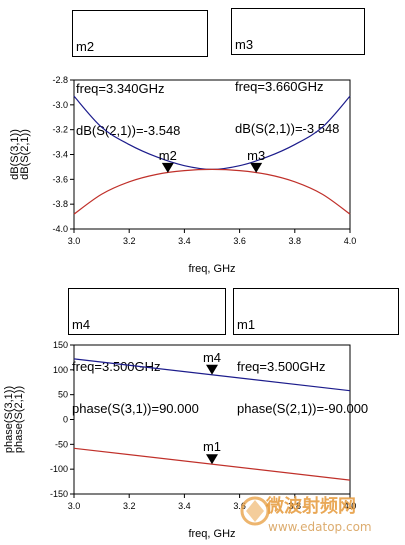 The width and height of the screenshot is (405, 545). I want to click on marker-box-m4-value: phase(S(3,1))=90.000, so click(135, 408).